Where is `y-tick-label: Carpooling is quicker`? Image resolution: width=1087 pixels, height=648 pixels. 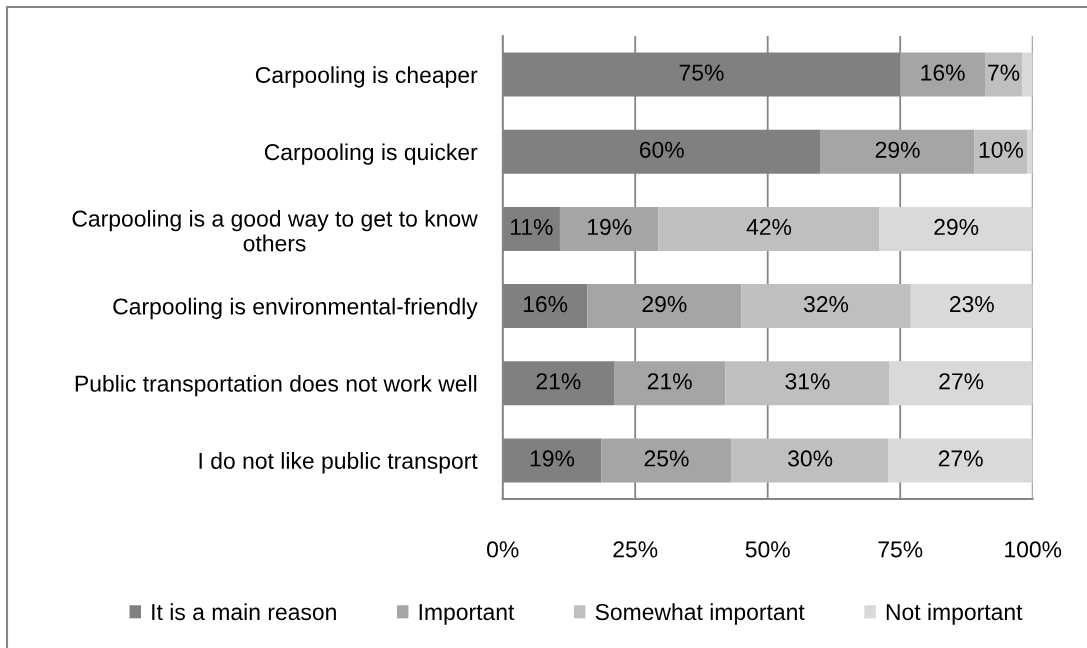 y-tick-label: Carpooling is quicker is located at coordinates (371, 154).